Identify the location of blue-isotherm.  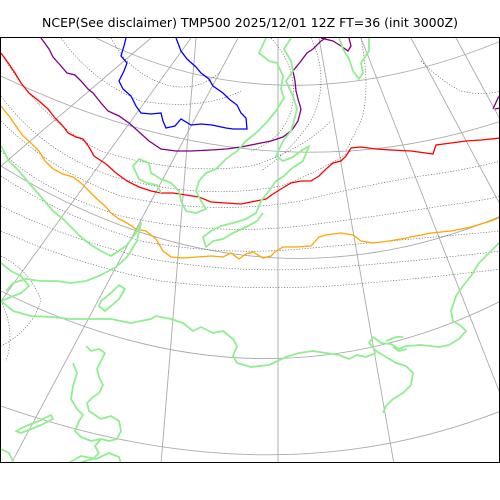
(183, 84).